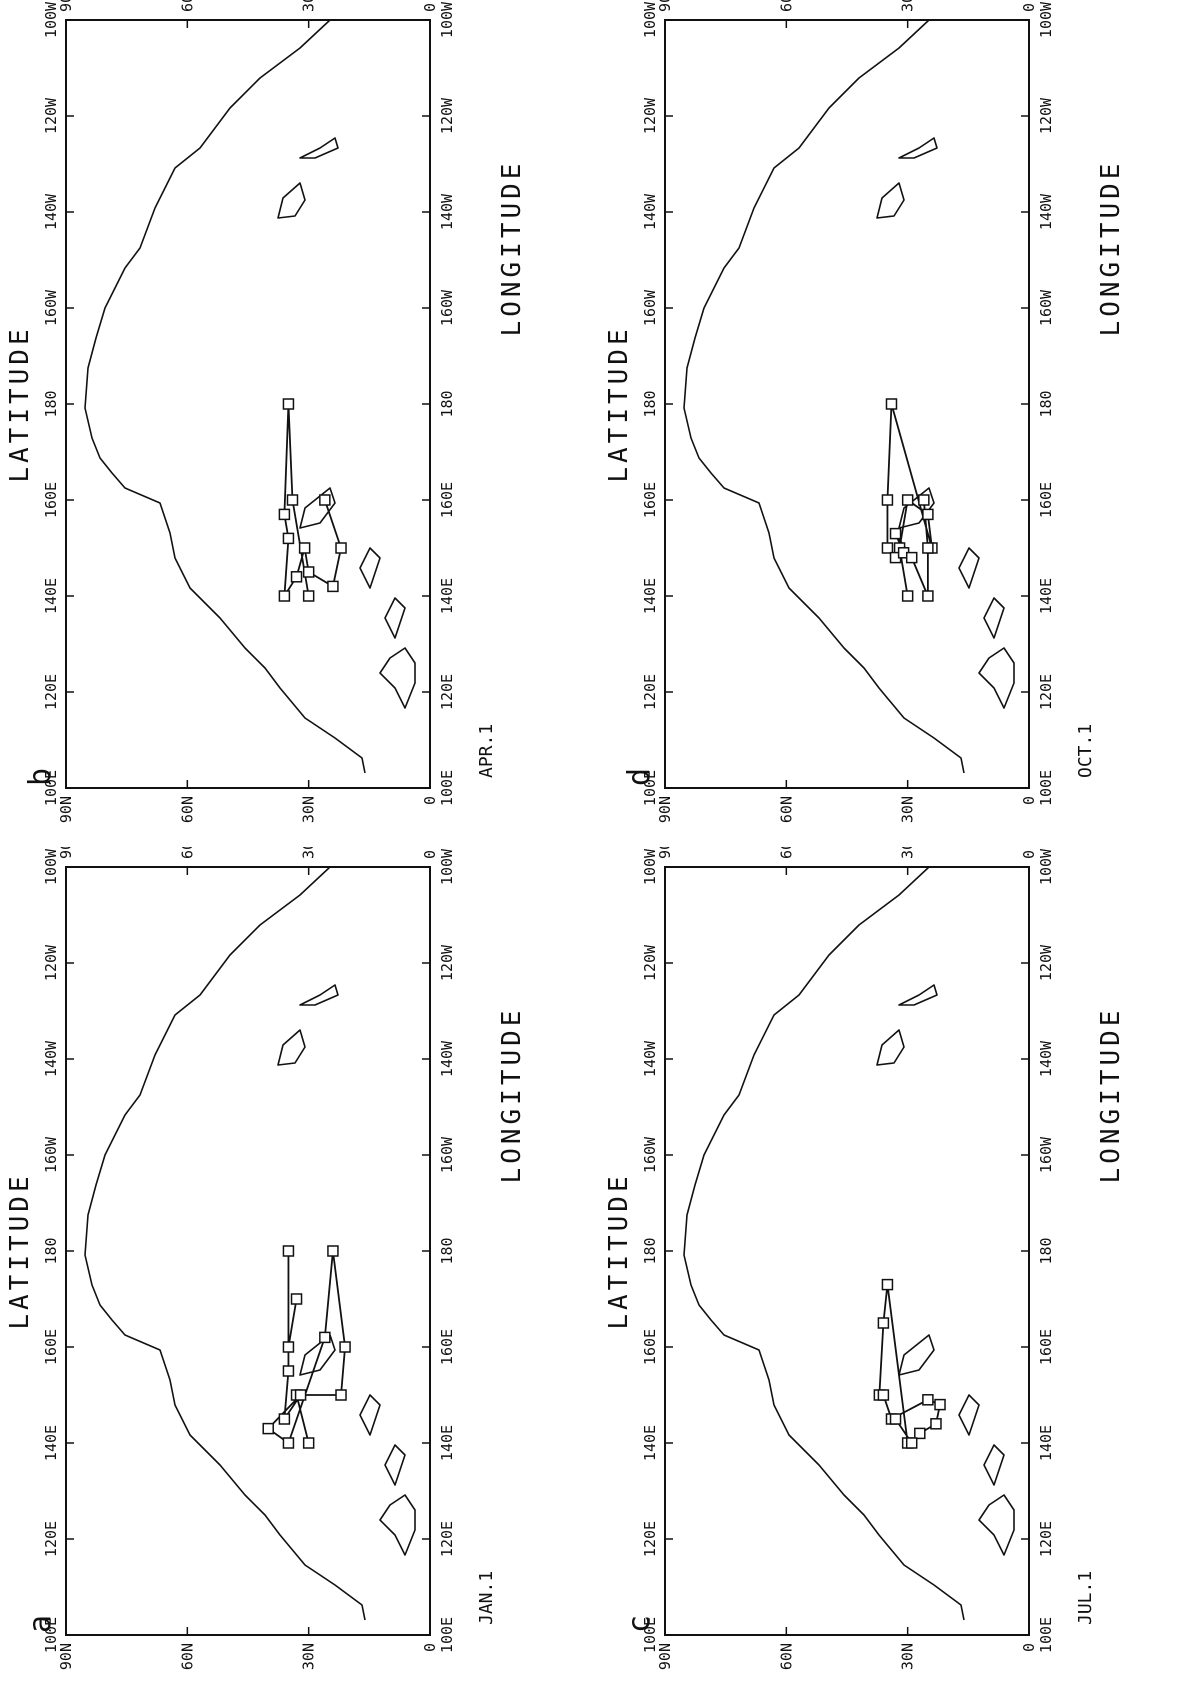 This screenshot has height=1695, width=1199. What do you see at coordinates (187, 1656) in the screenshot?
I see `lat-tick-label-left: 60N` at bounding box center [187, 1656].